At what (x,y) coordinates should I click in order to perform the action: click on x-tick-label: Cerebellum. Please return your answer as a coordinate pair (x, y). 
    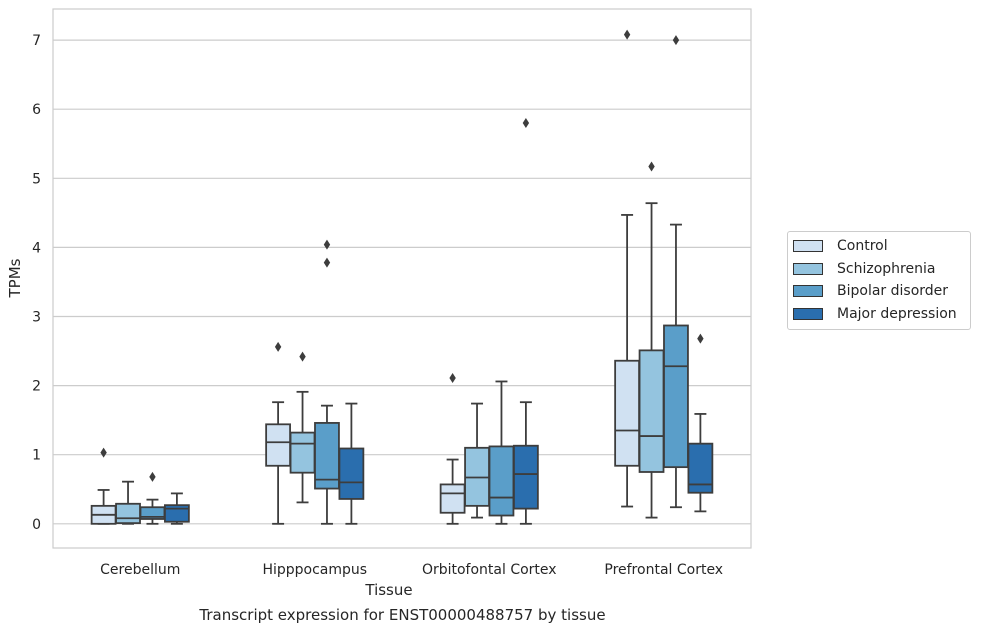
    Looking at the image, I should click on (140, 570).